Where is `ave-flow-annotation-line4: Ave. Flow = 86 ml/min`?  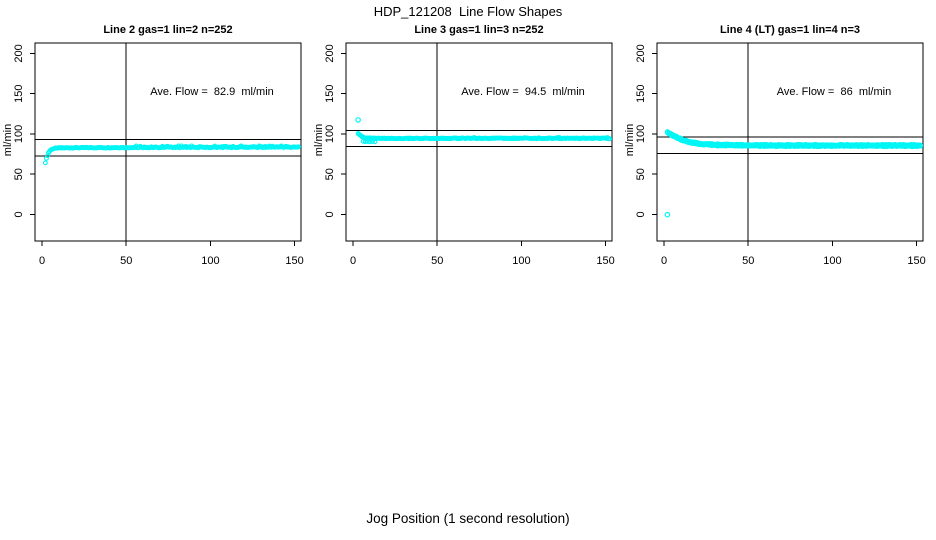
ave-flow-annotation-line4: Ave. Flow = 86 ml/min is located at coordinates (834, 92).